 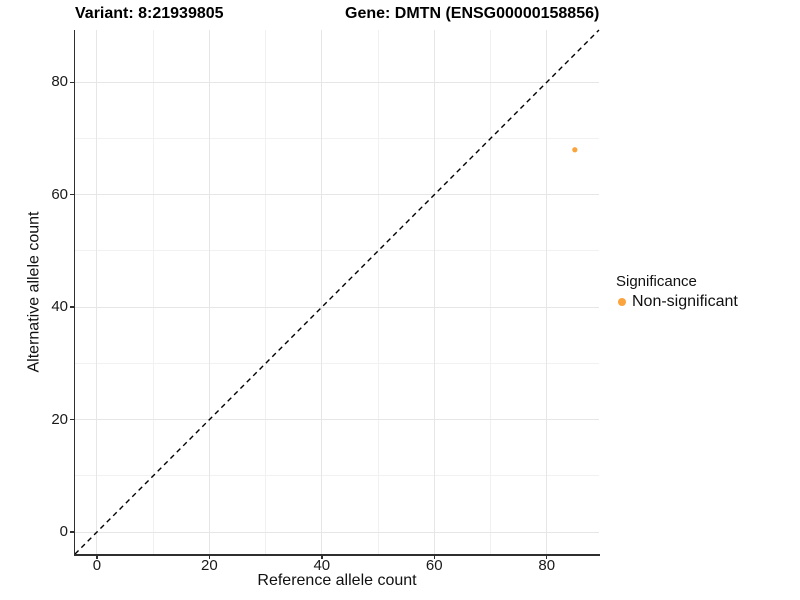 I want to click on y-tick-label: 60, so click(x=59, y=194).